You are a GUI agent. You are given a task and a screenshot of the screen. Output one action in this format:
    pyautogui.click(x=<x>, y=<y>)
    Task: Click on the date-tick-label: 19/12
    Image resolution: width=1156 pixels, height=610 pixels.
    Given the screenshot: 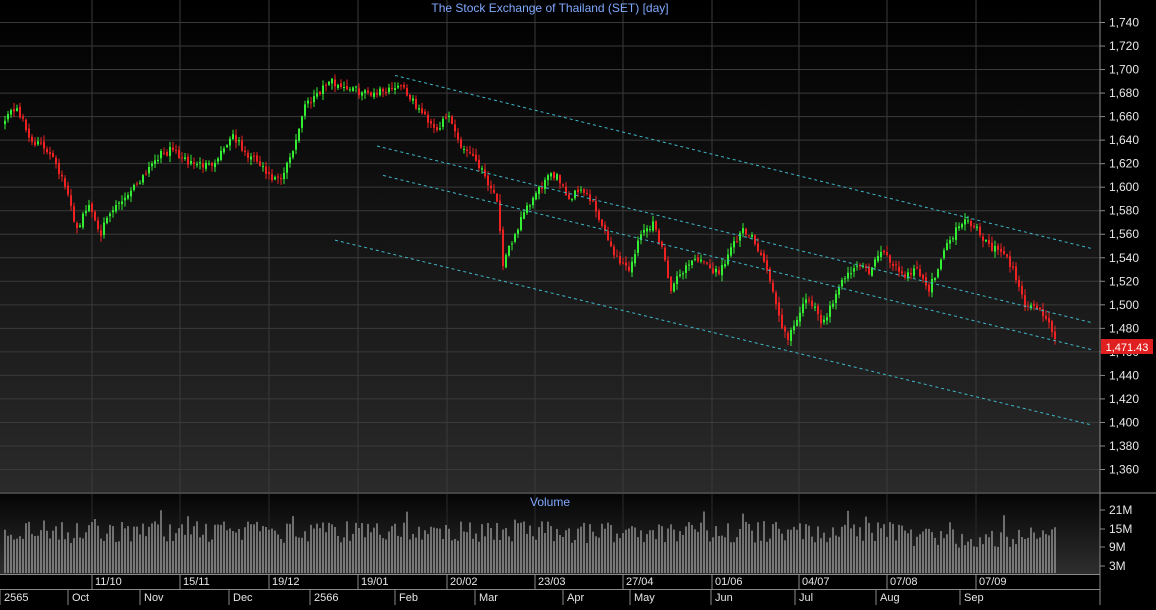 What is the action you would take?
    pyautogui.click(x=286, y=582)
    